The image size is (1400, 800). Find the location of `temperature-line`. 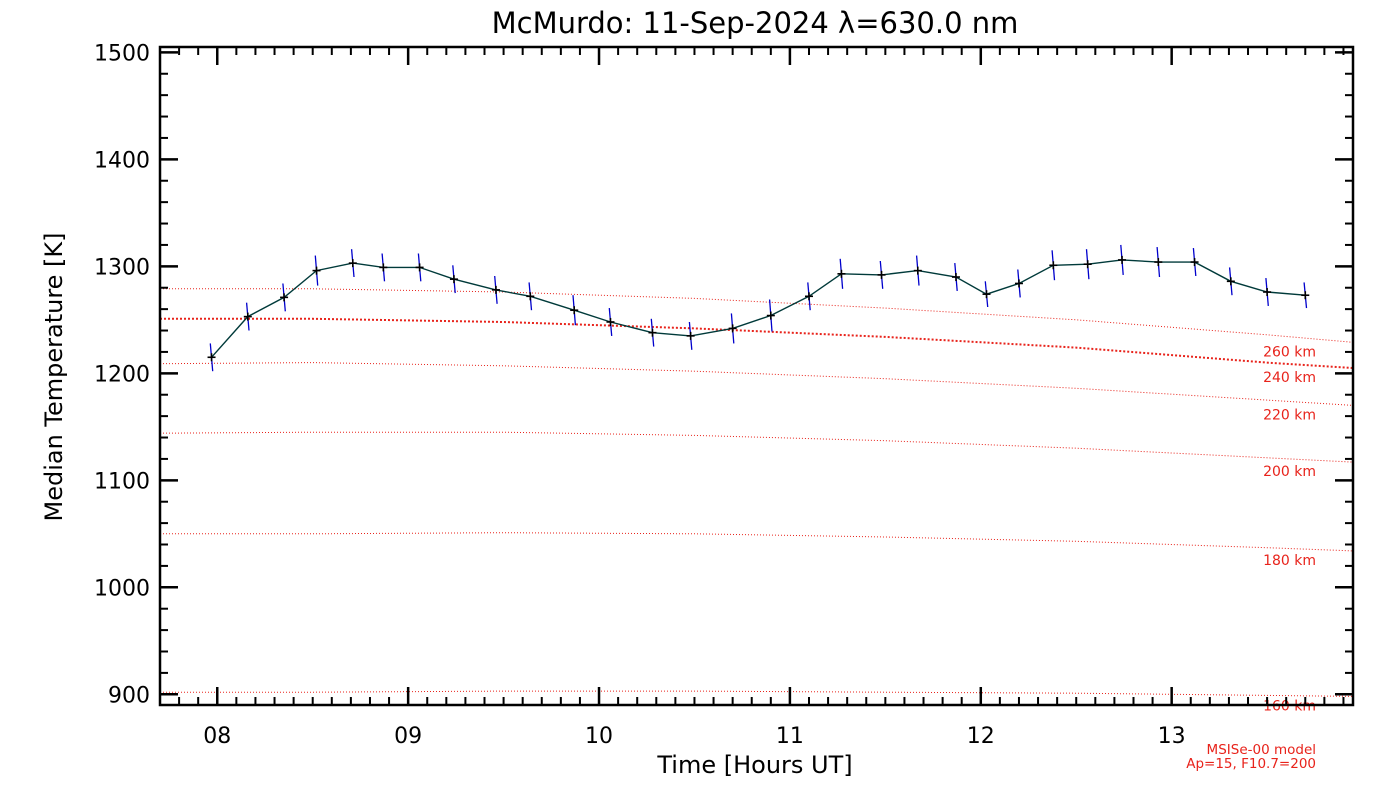

temperature-line is located at coordinates (758, 308).